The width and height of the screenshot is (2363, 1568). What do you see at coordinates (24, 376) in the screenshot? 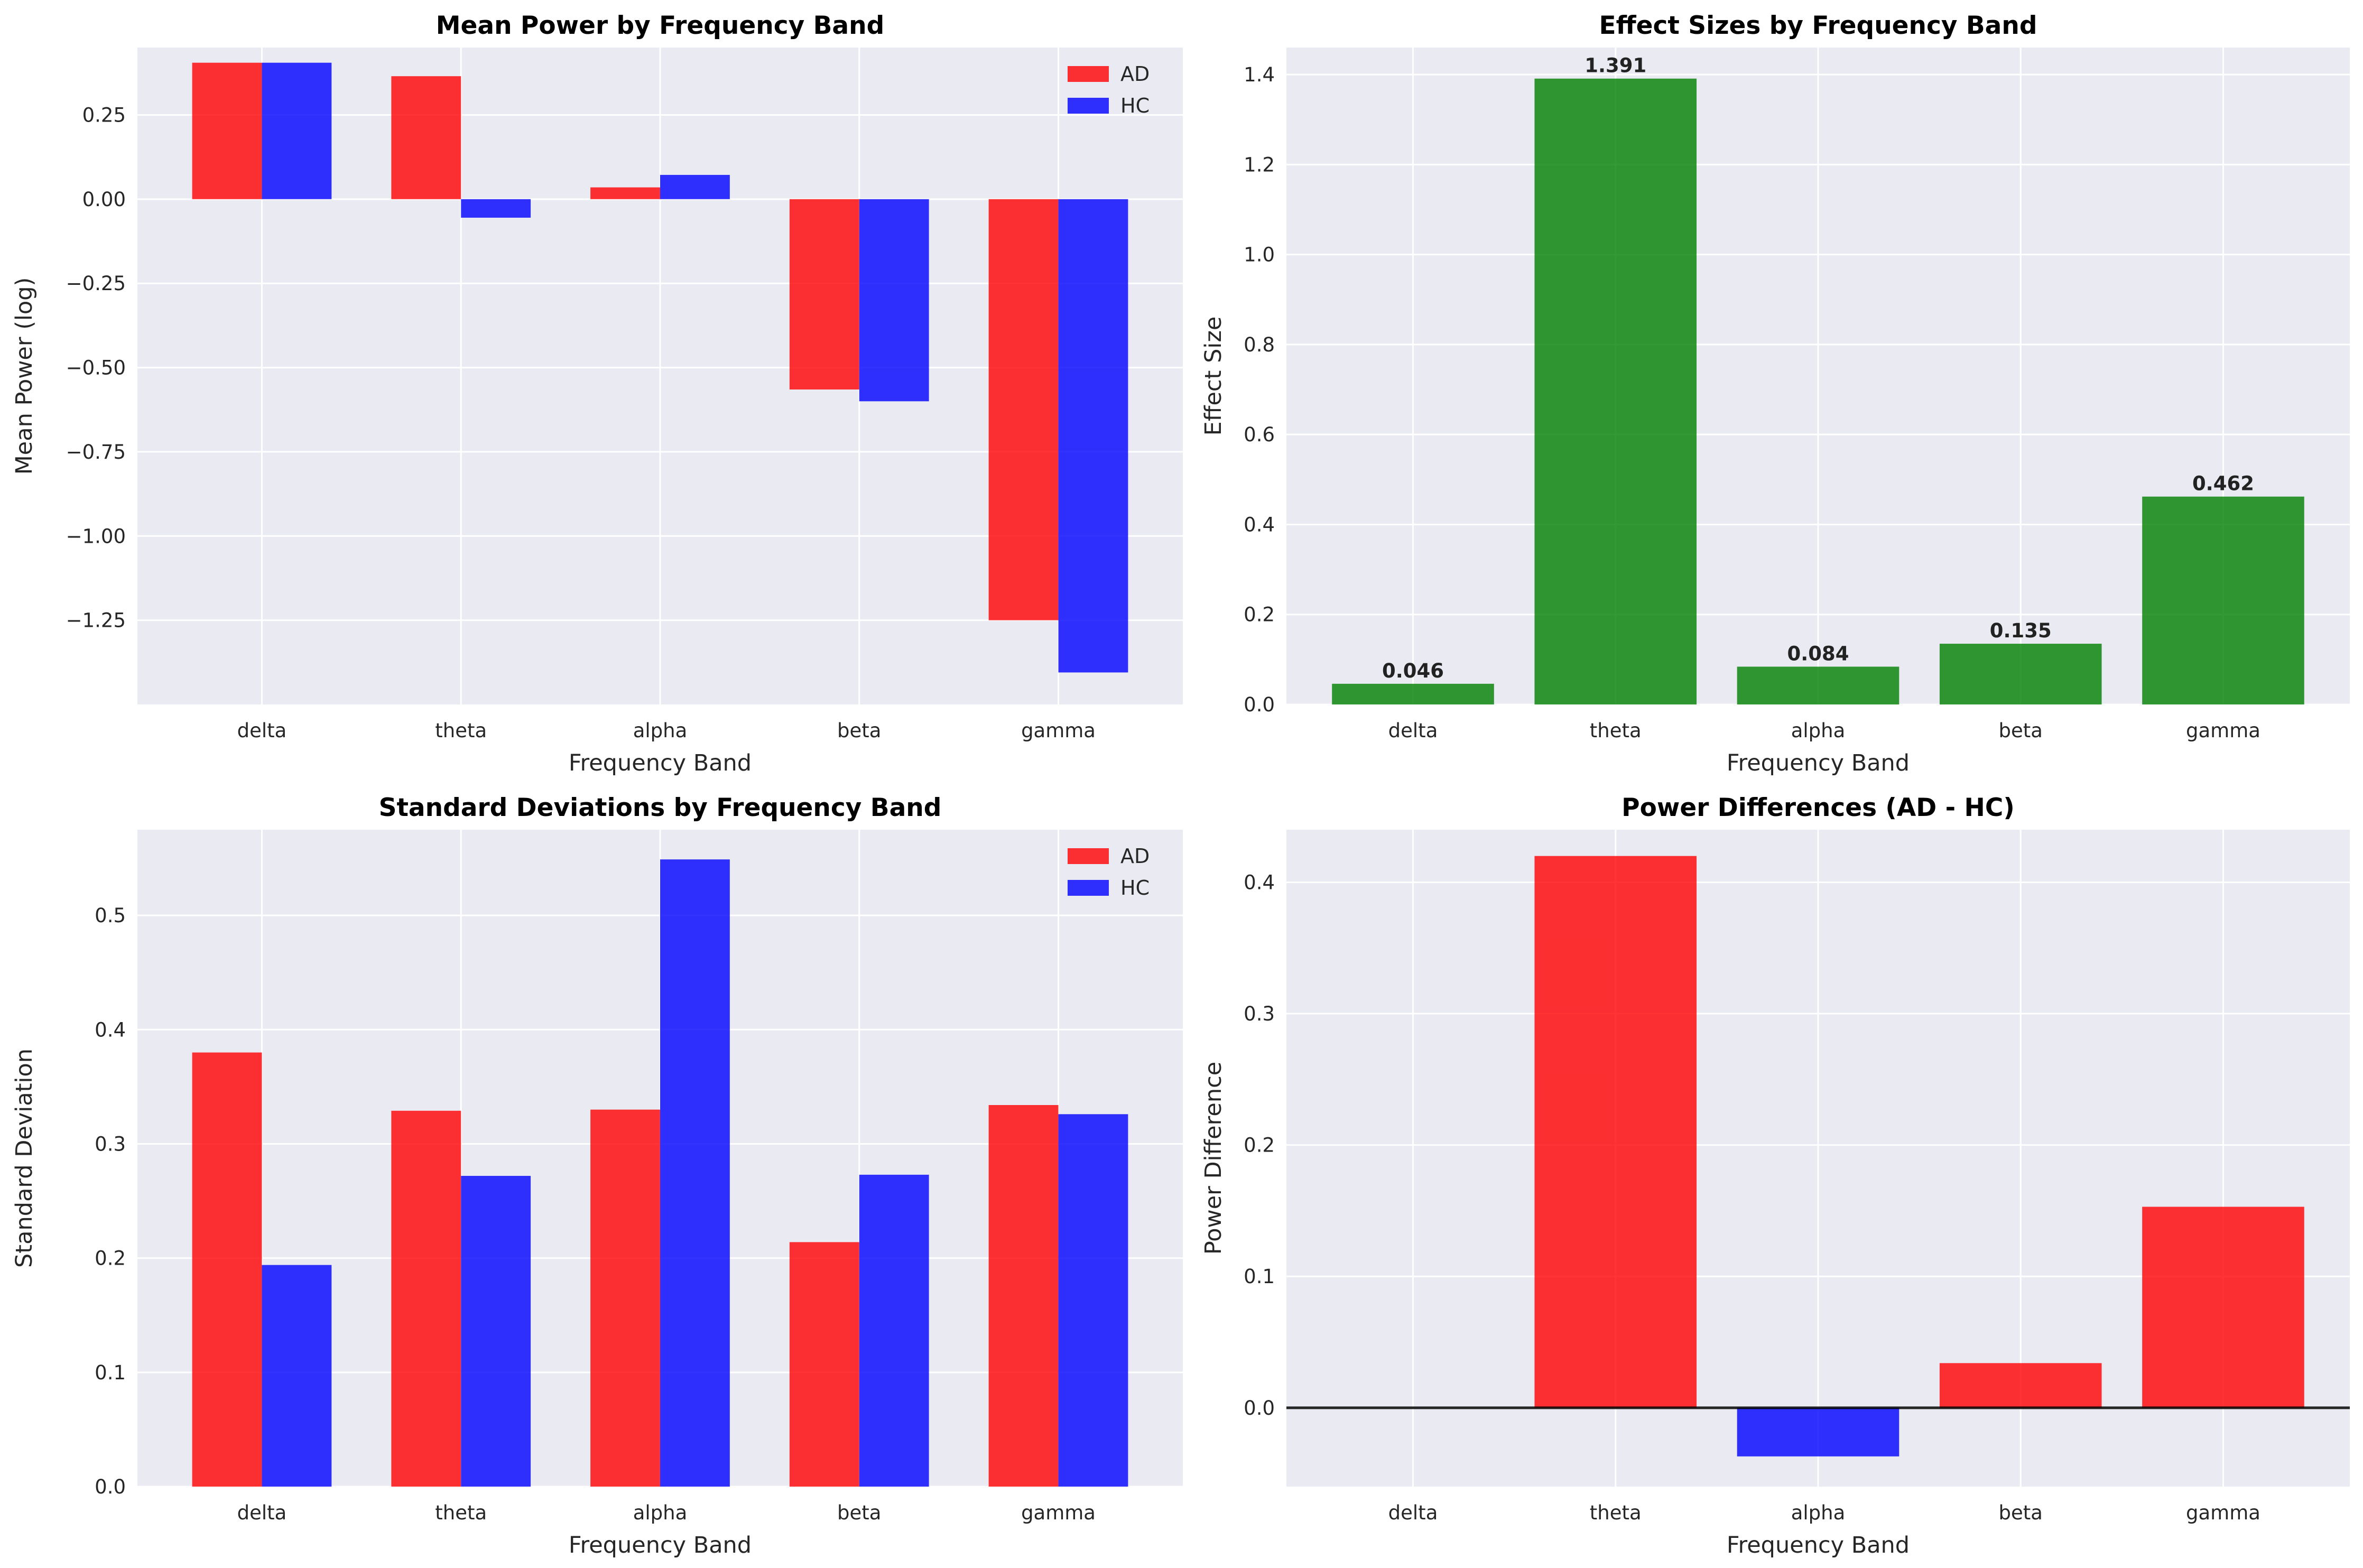
I see `y-axis-label: Mean Power (log)` at bounding box center [24, 376].